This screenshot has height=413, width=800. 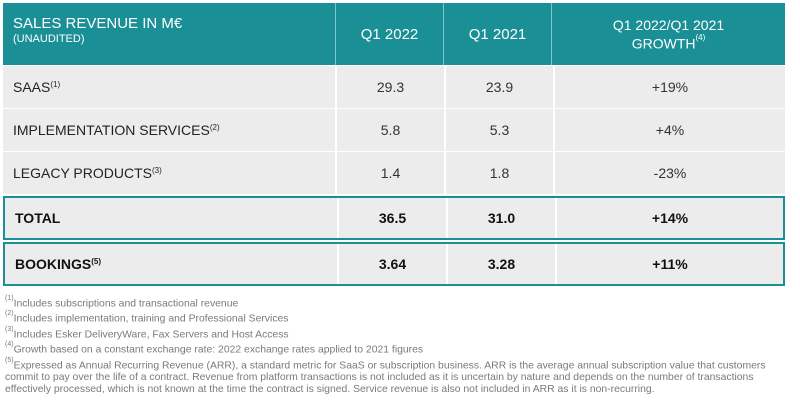 What do you see at coordinates (171, 218) in the screenshot?
I see `row-label: TOTAL` at bounding box center [171, 218].